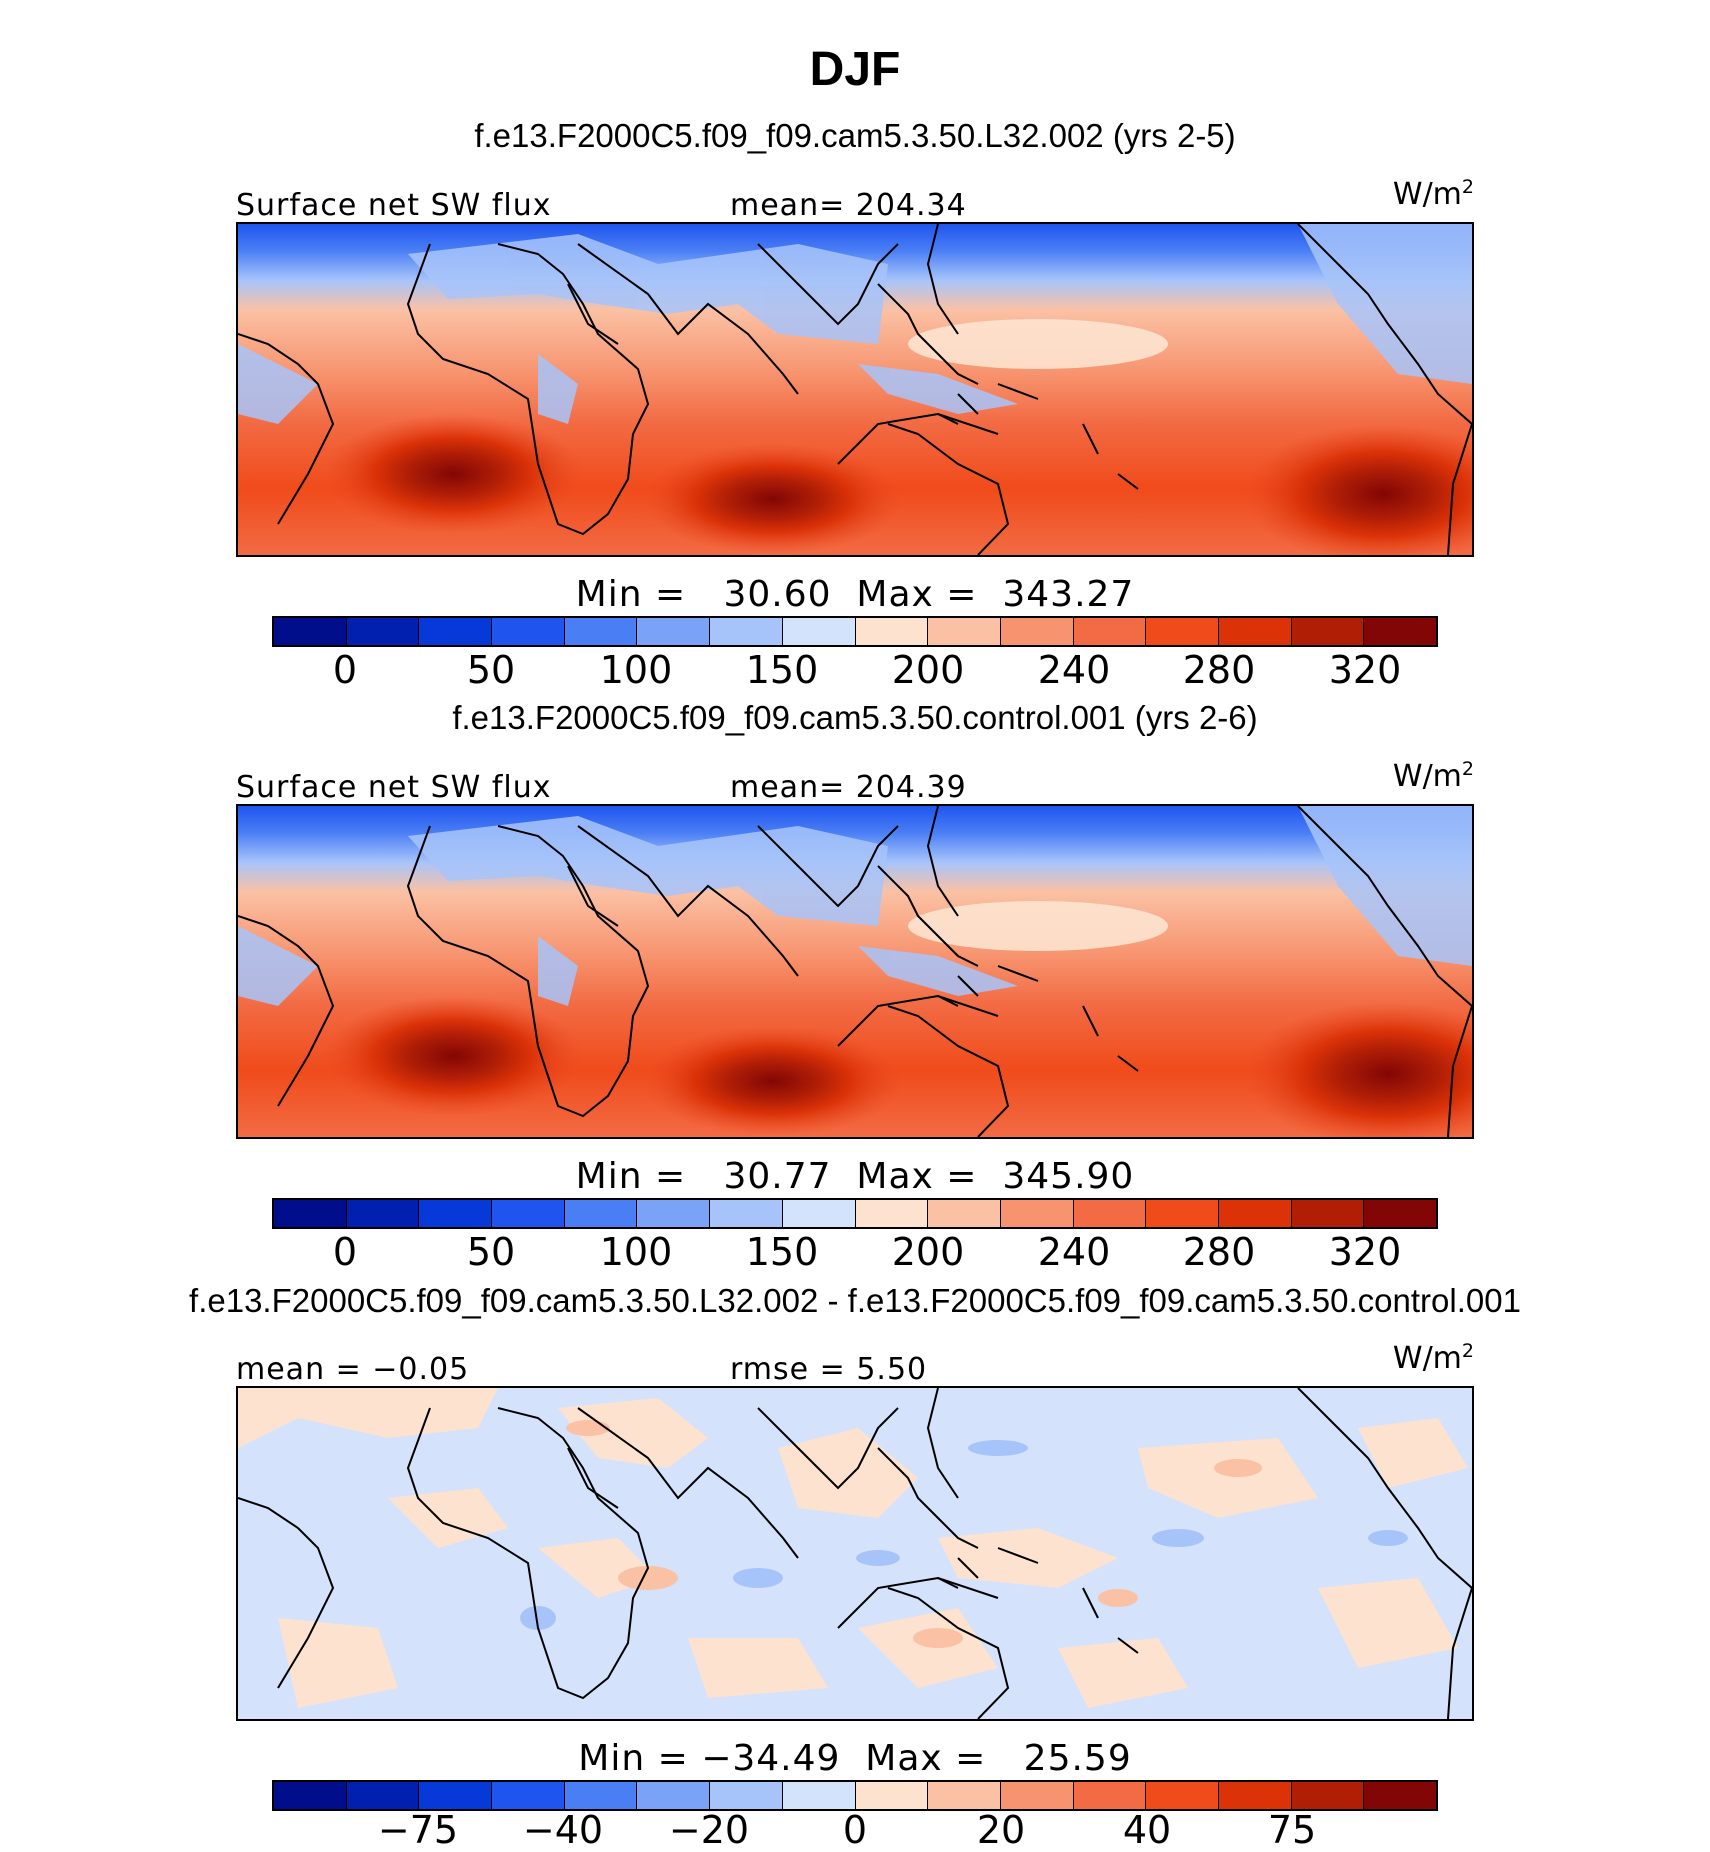  What do you see at coordinates (1147, 1830) in the screenshot?
I see `colorbar-tick-label: 40` at bounding box center [1147, 1830].